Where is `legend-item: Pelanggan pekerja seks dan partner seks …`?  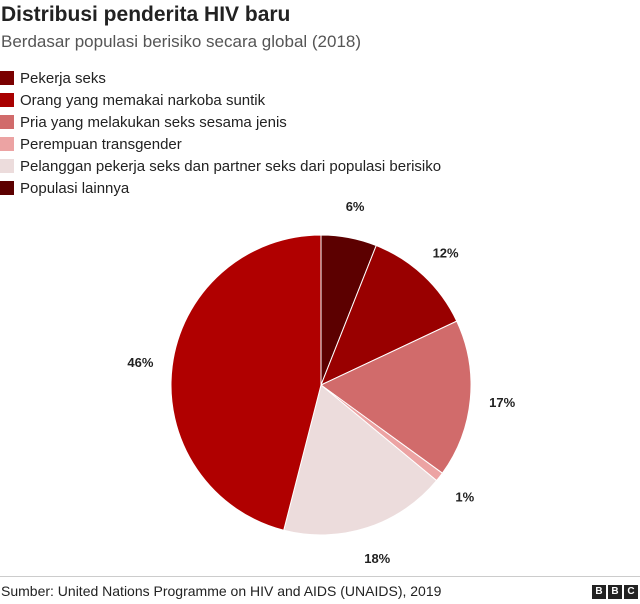
legend-item: Pelanggan pekerja seks dan partner seks … is located at coordinates (220, 166).